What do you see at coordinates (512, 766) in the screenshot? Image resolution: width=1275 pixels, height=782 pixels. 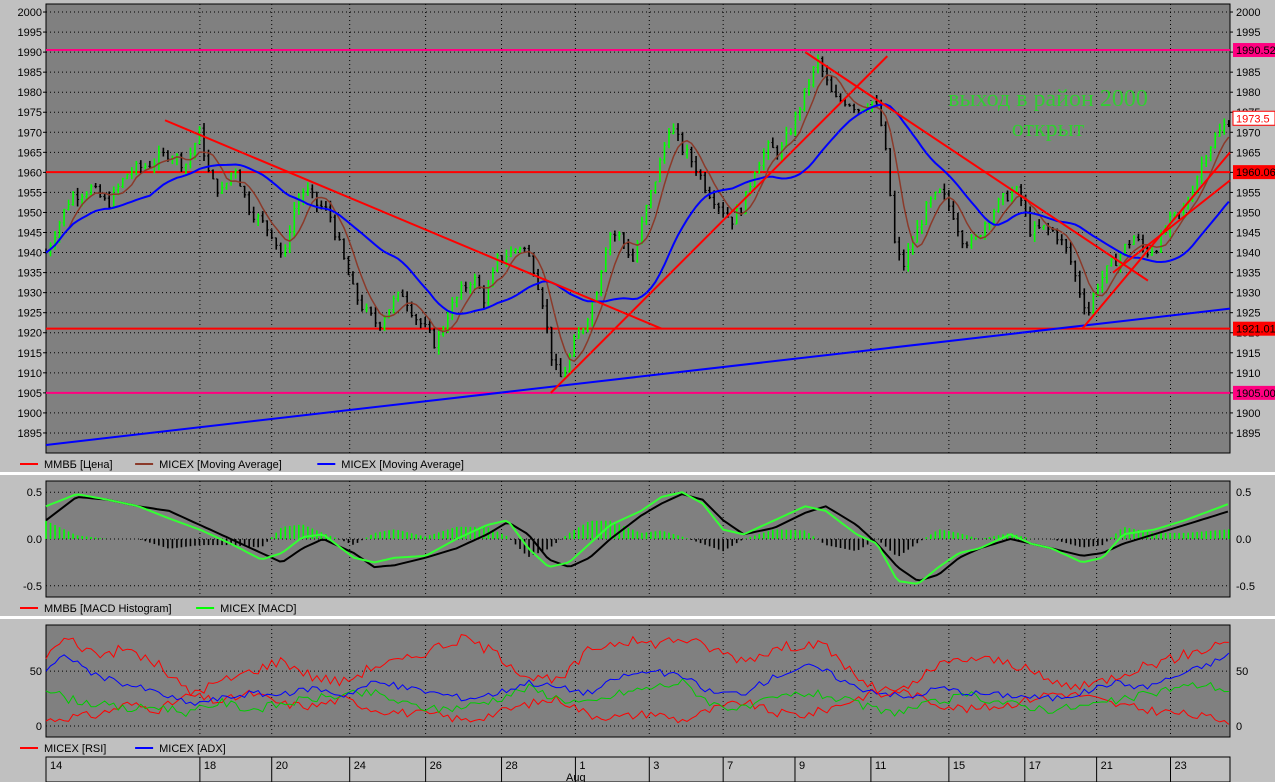 I see `time-axis-label: 28` at bounding box center [512, 766].